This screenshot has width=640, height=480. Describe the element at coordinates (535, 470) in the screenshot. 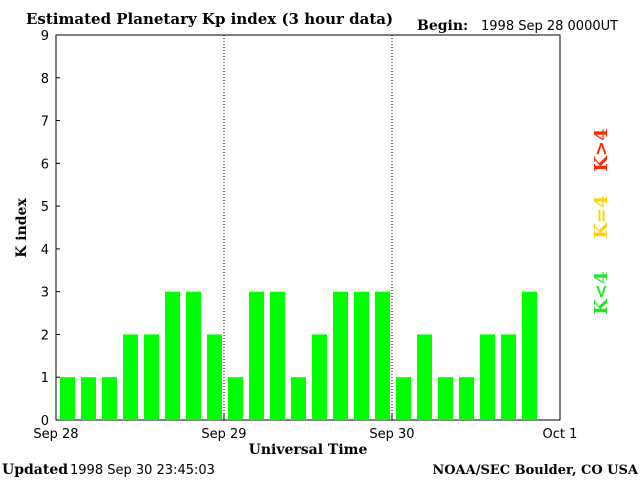

I see `source-credit: NOAA/SEC Boulder, CO USA` at that location.